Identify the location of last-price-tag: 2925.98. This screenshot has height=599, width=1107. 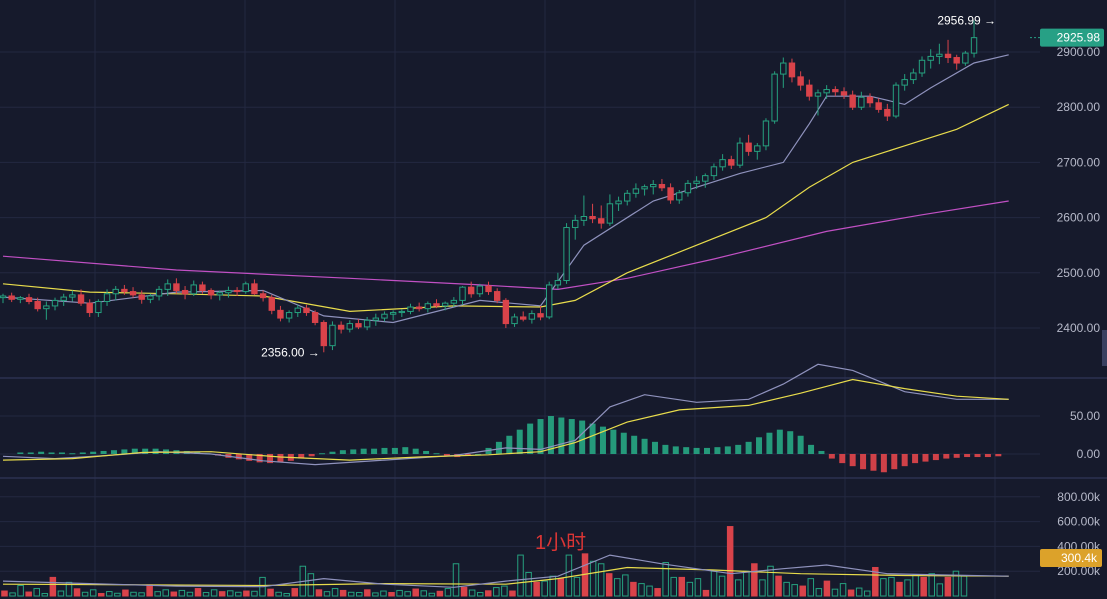
(1072, 37).